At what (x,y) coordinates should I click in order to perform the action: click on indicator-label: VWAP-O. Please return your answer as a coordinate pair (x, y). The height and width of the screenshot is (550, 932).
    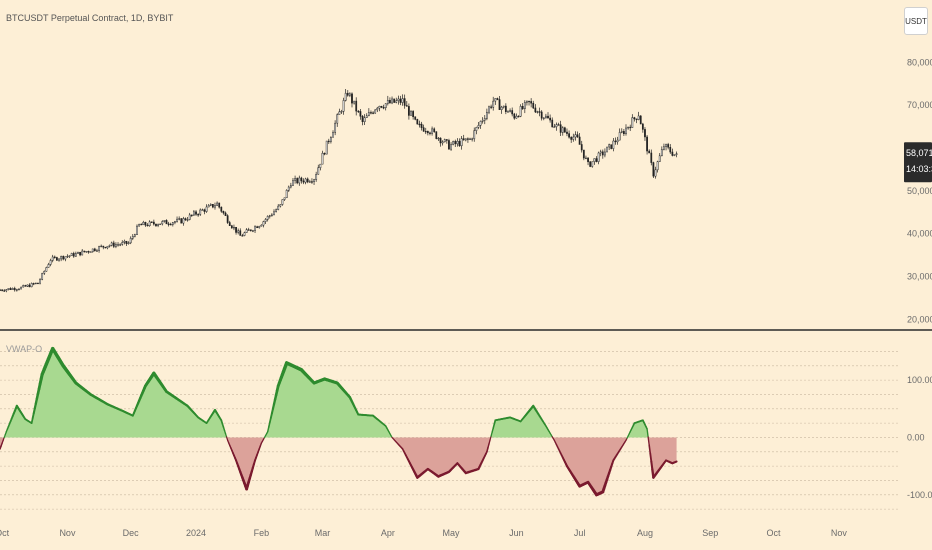
    Looking at the image, I should click on (24, 349).